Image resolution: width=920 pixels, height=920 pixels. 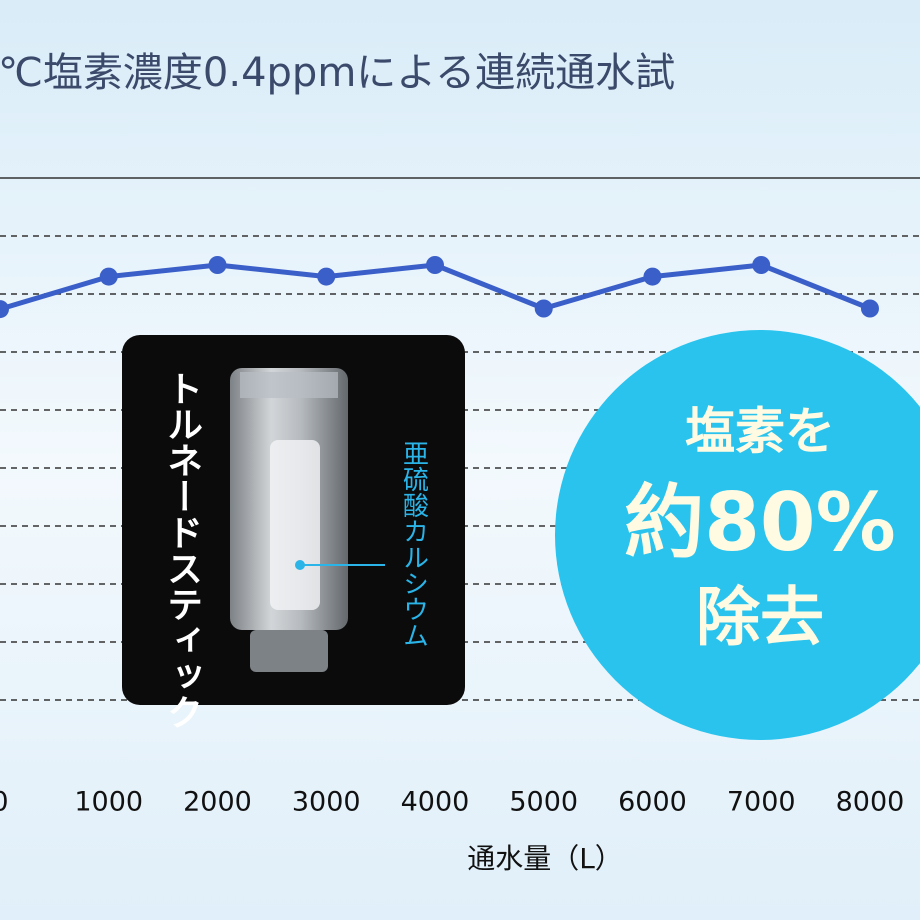 What do you see at coordinates (545, 858) in the screenshot?
I see `x-axis-label: 通水量（L）` at bounding box center [545, 858].